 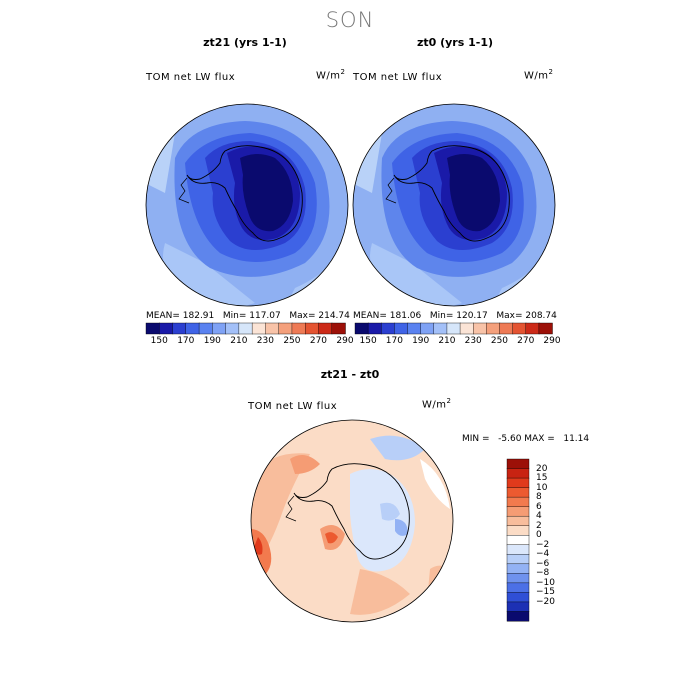 What do you see at coordinates (542, 468) in the screenshot?
I see `colorbar-tick-label: 20` at bounding box center [542, 468].